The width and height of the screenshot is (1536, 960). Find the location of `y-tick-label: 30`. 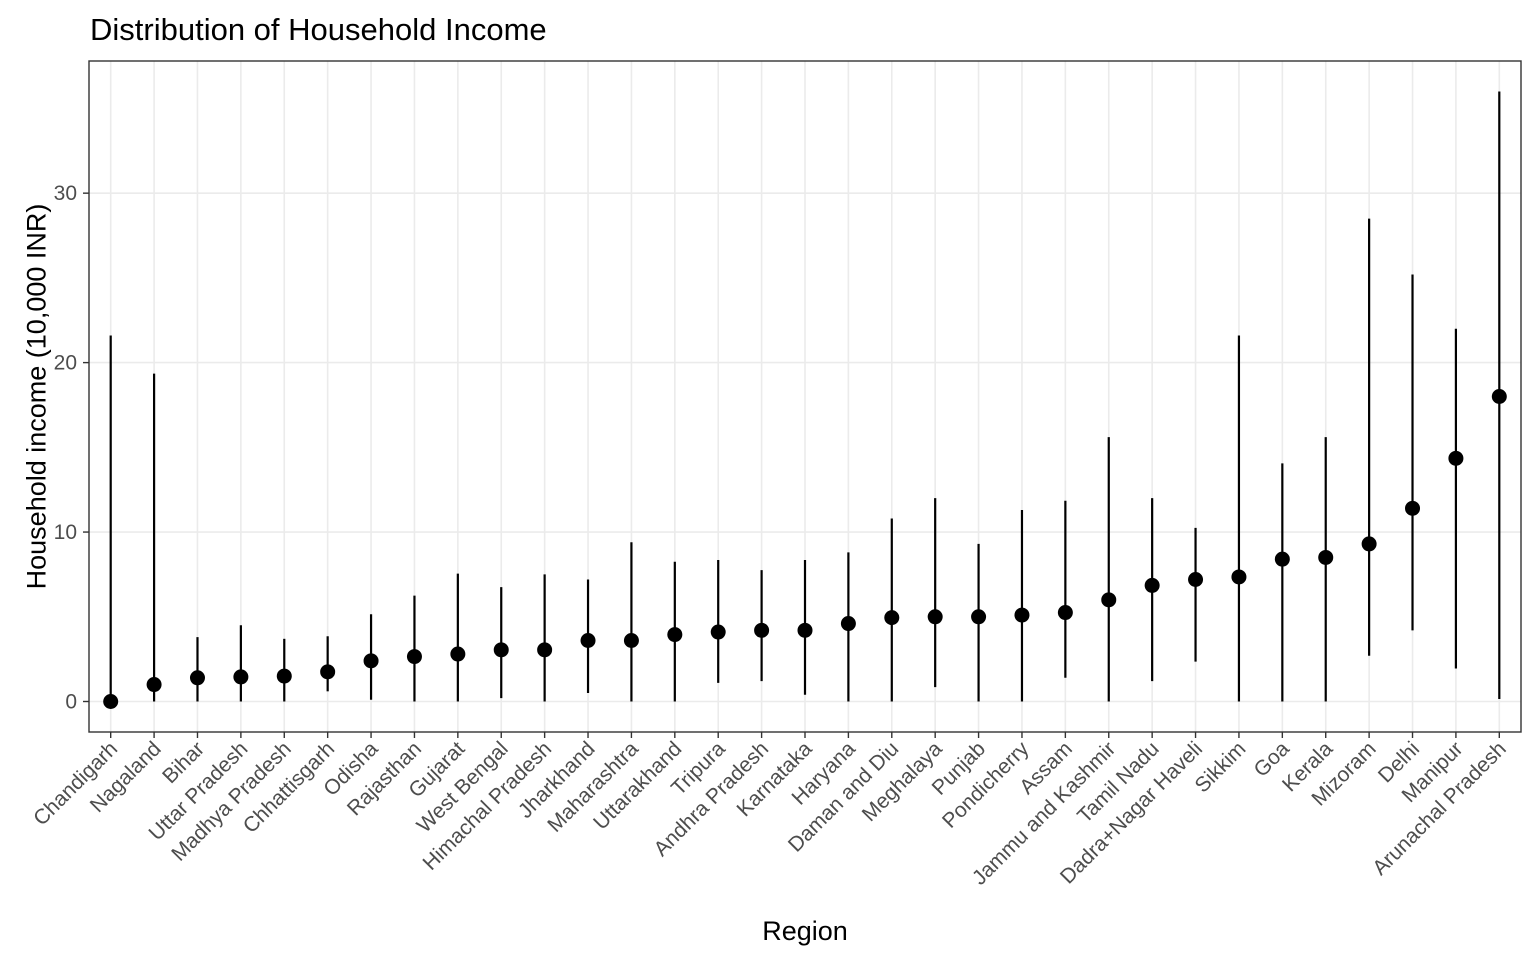

y-tick-label: 30 is located at coordinates (65, 193).